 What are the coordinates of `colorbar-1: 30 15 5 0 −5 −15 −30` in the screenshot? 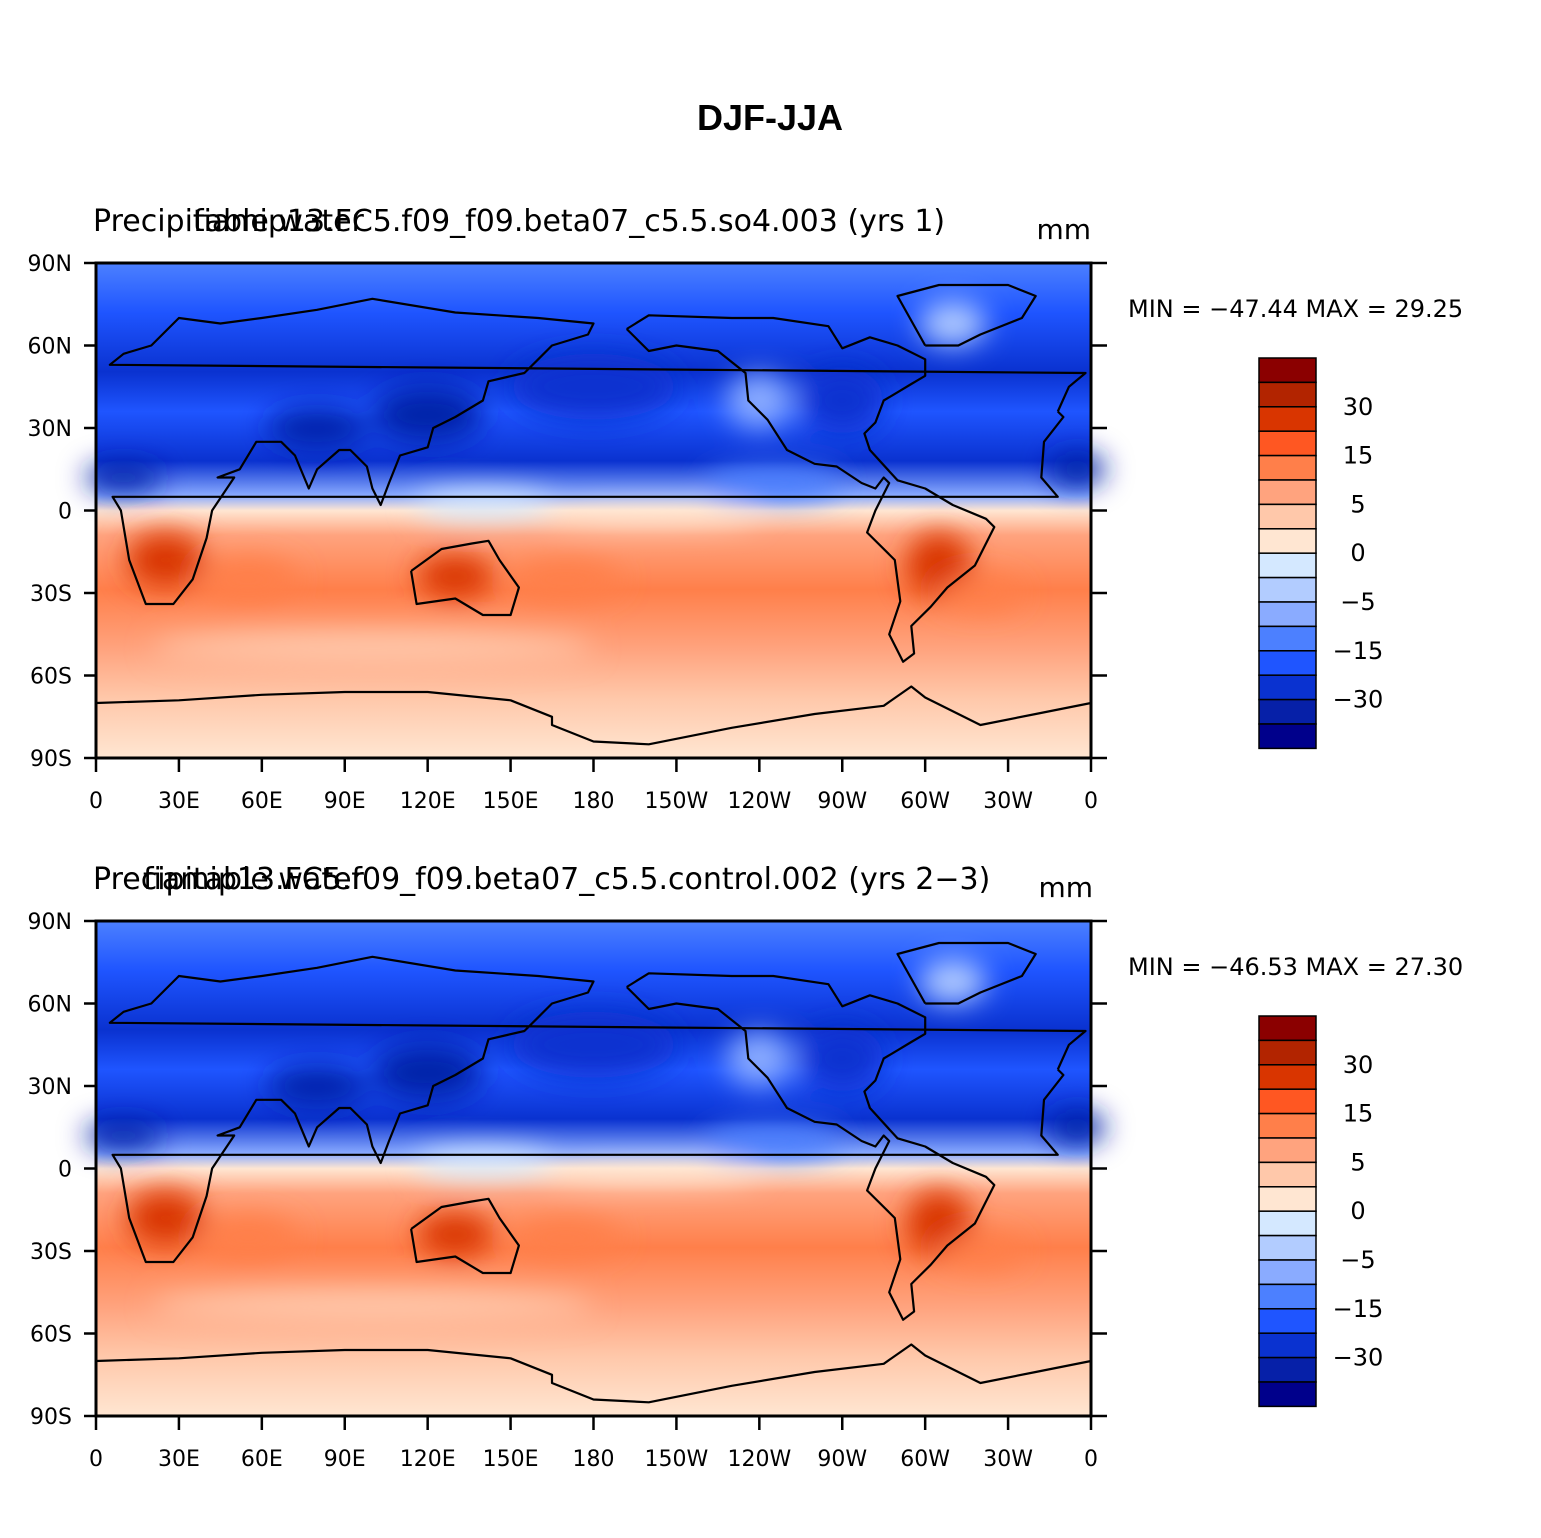 It's located at (1321, 553).